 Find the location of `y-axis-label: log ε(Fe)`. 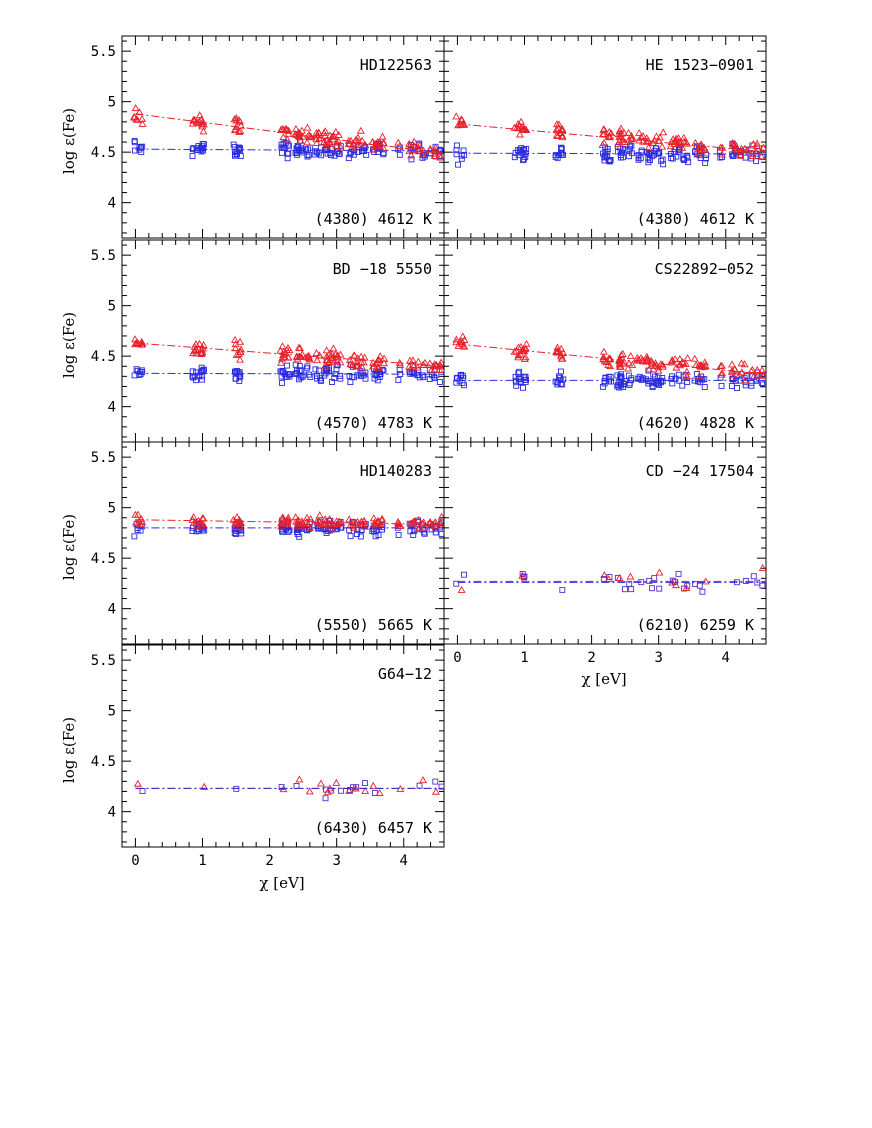

y-axis-label: log ε(Fe) is located at coordinates (69, 345).